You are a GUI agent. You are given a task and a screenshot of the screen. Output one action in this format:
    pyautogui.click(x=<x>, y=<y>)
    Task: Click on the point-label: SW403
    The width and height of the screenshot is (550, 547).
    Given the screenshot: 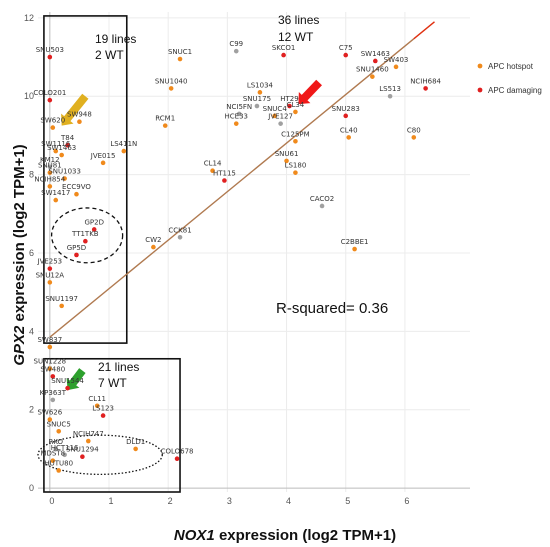 What is the action you would take?
    pyautogui.click(x=396, y=60)
    